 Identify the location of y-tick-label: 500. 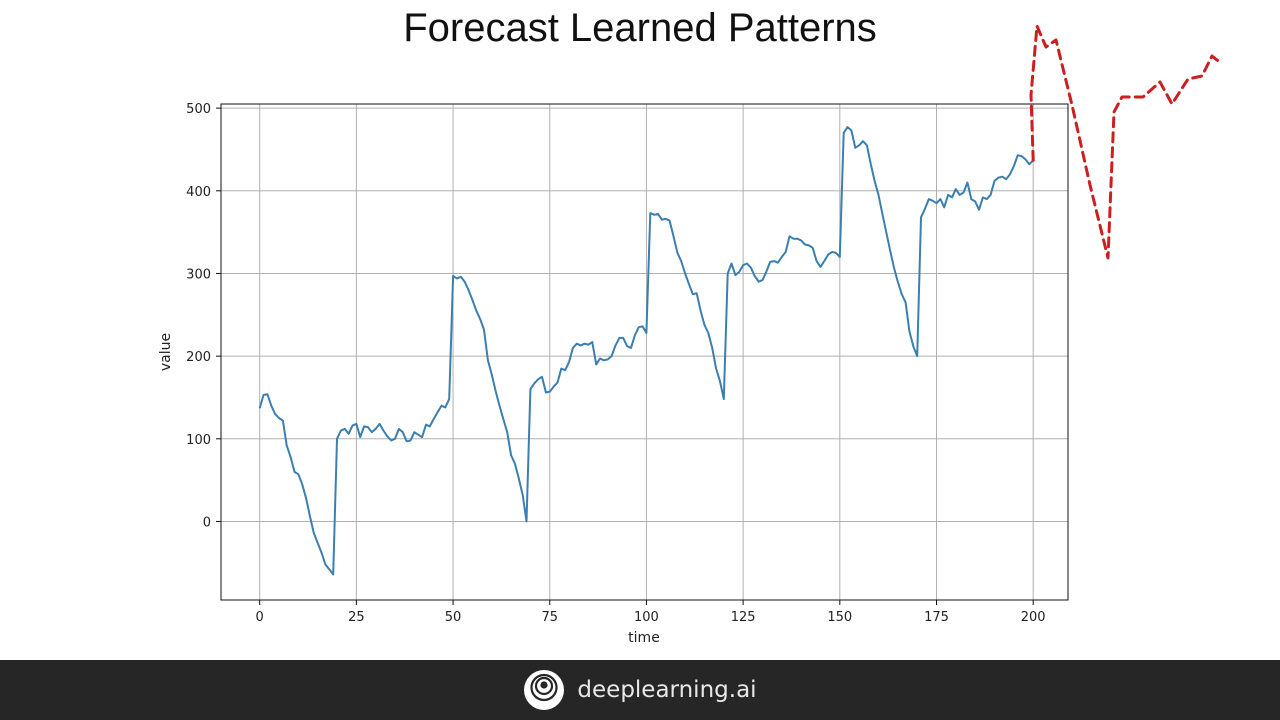
(198, 109).